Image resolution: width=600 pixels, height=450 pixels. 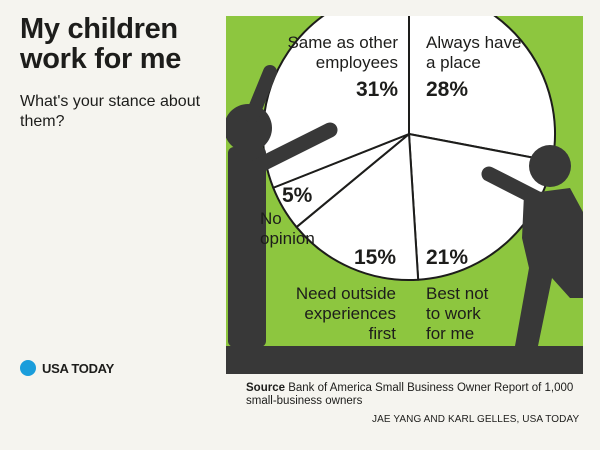 What do you see at coordinates (476, 419) in the screenshot?
I see `credit-line: JAE YANG AND KARL GELLES, USA TODAY` at bounding box center [476, 419].